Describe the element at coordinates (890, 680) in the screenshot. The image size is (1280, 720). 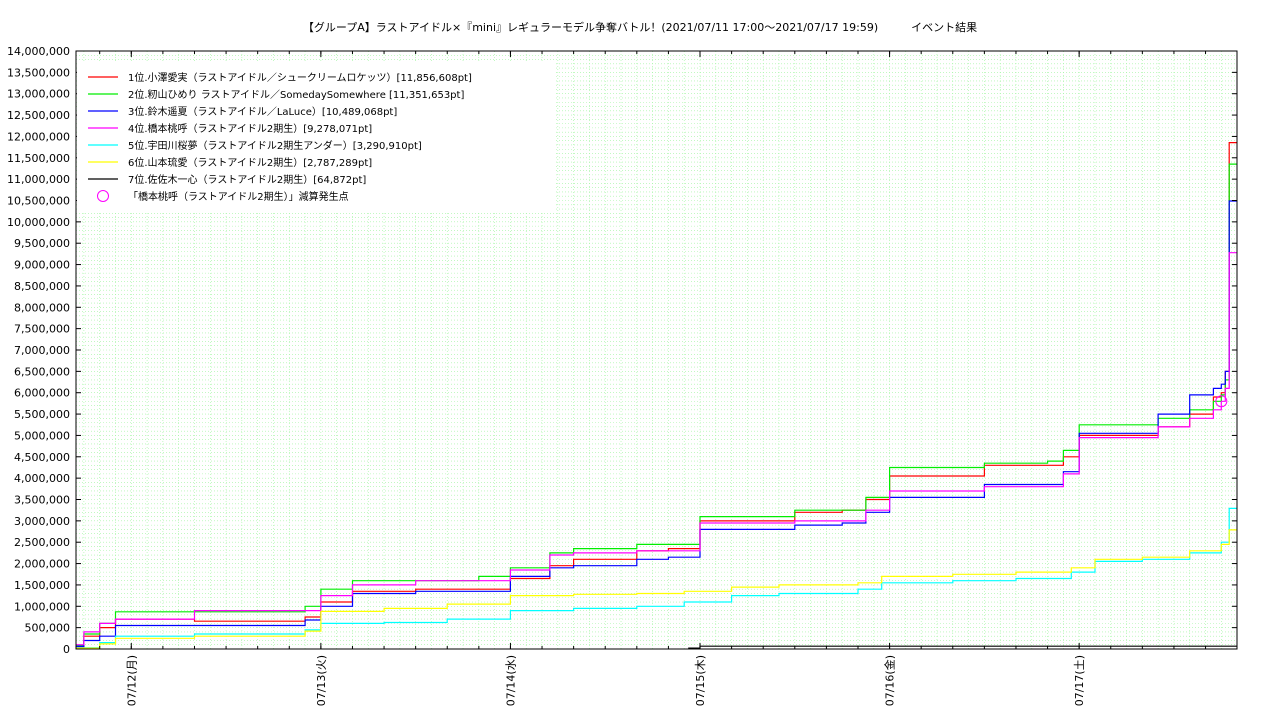
I see `x-tick-label: 07/16(金)` at that location.